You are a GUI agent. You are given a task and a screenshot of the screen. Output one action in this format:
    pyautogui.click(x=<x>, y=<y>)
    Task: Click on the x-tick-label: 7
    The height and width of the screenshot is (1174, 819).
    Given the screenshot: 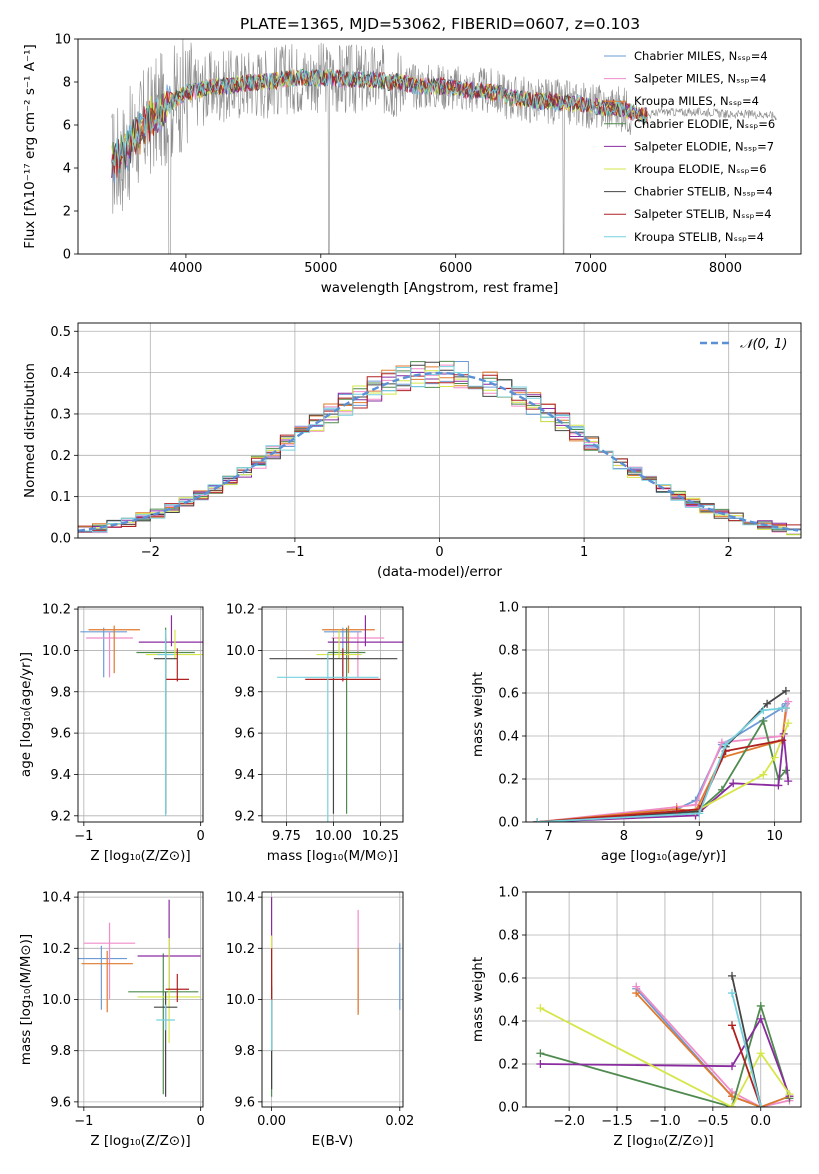 What is the action you would take?
    pyautogui.click(x=548, y=836)
    